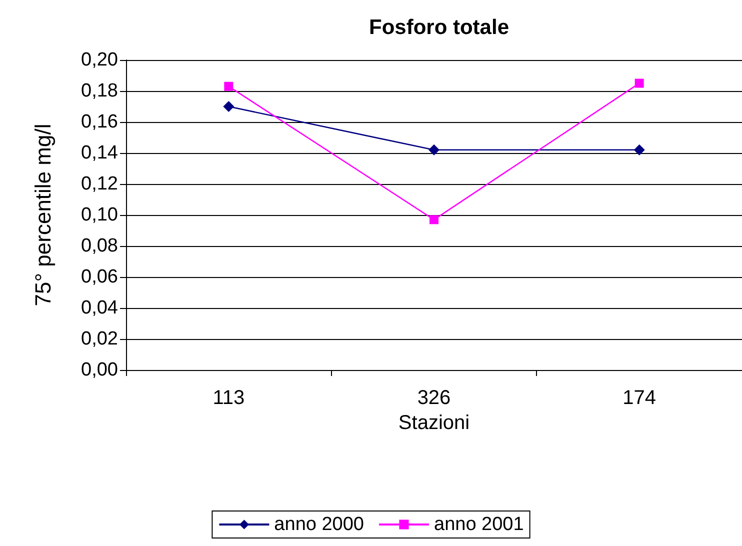  Describe the element at coordinates (434, 398) in the screenshot. I see `x-tick-label: 326` at that location.